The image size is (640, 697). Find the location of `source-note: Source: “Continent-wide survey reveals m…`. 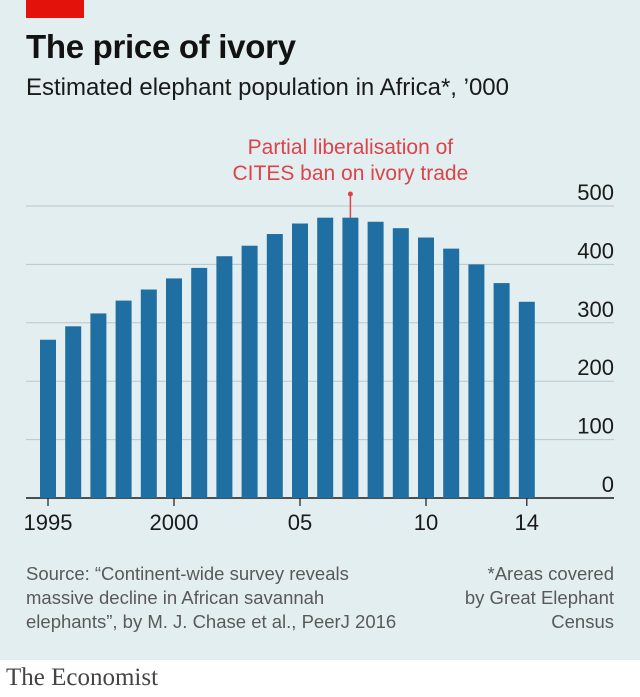

source-note: Source: “Continent-wide survey reveals m… is located at coordinates (236, 598).